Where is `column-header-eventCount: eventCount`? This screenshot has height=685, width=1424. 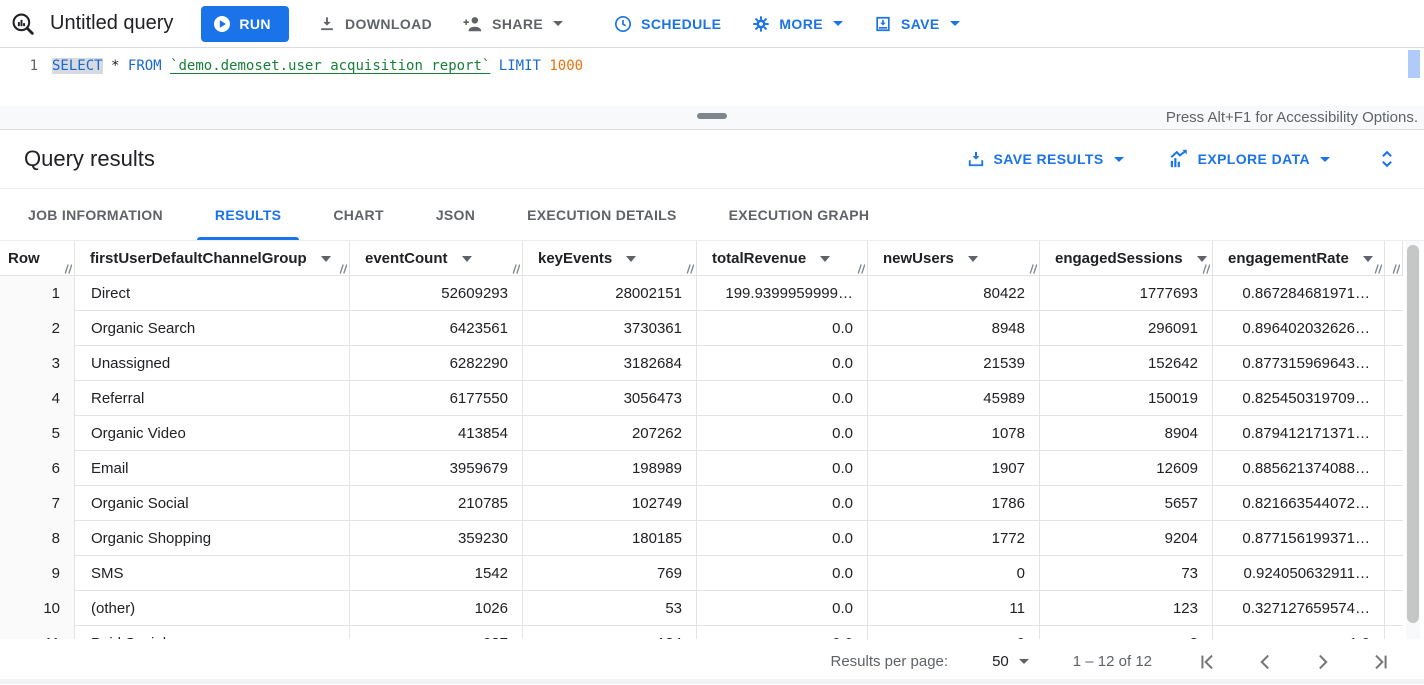 column-header-eventCount: eventCount is located at coordinates (436, 258).